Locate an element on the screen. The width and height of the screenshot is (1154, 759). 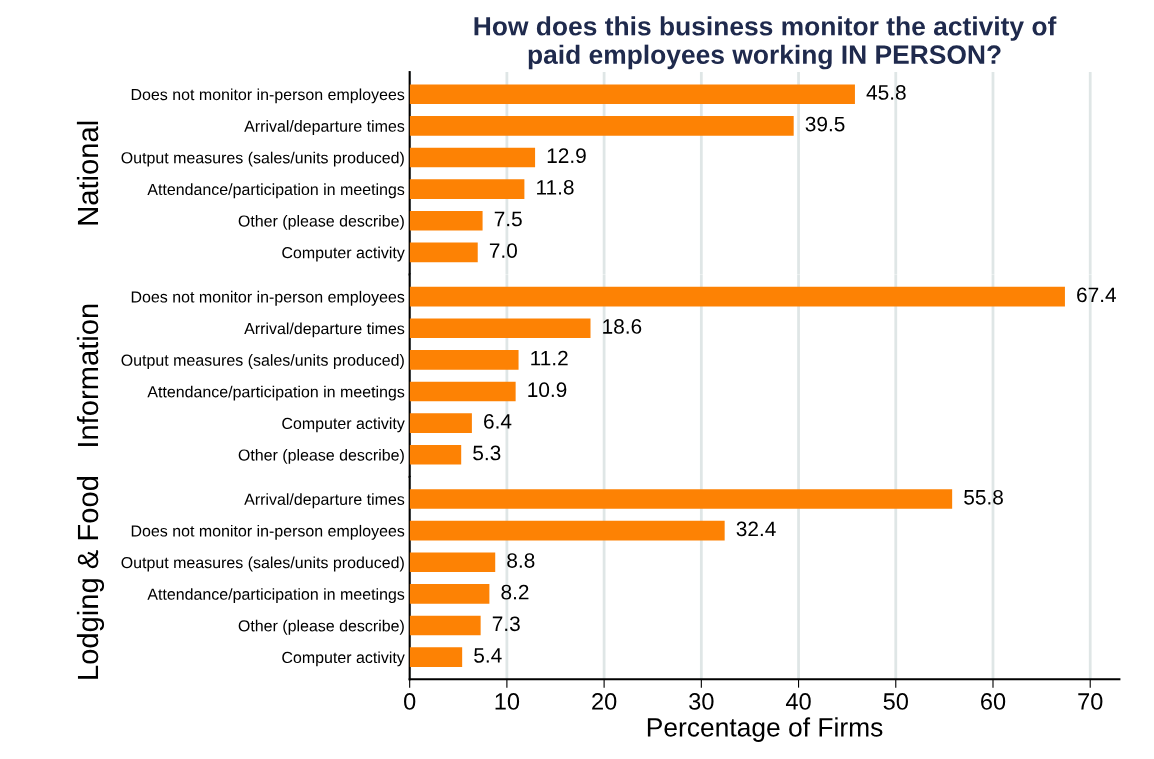
x-tick-label: 50 is located at coordinates (895, 701).